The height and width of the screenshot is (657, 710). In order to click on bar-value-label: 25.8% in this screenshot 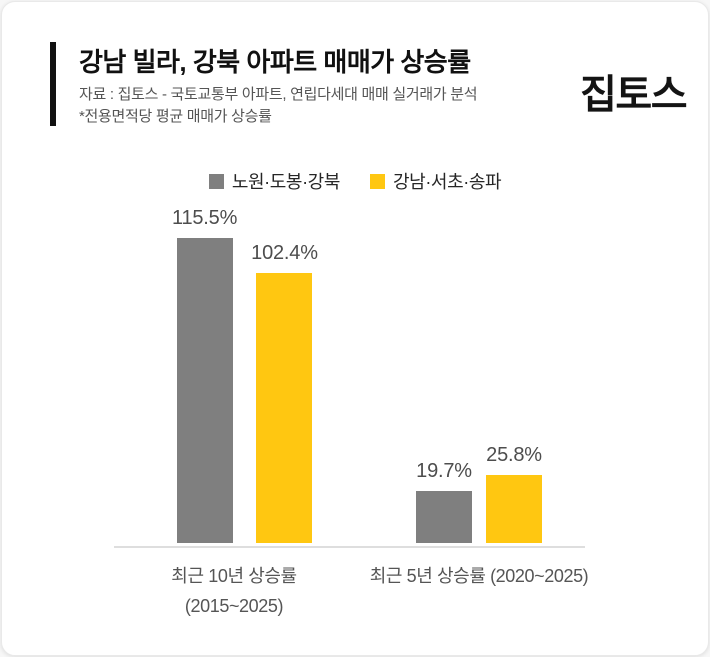, I will do `click(514, 455)`.